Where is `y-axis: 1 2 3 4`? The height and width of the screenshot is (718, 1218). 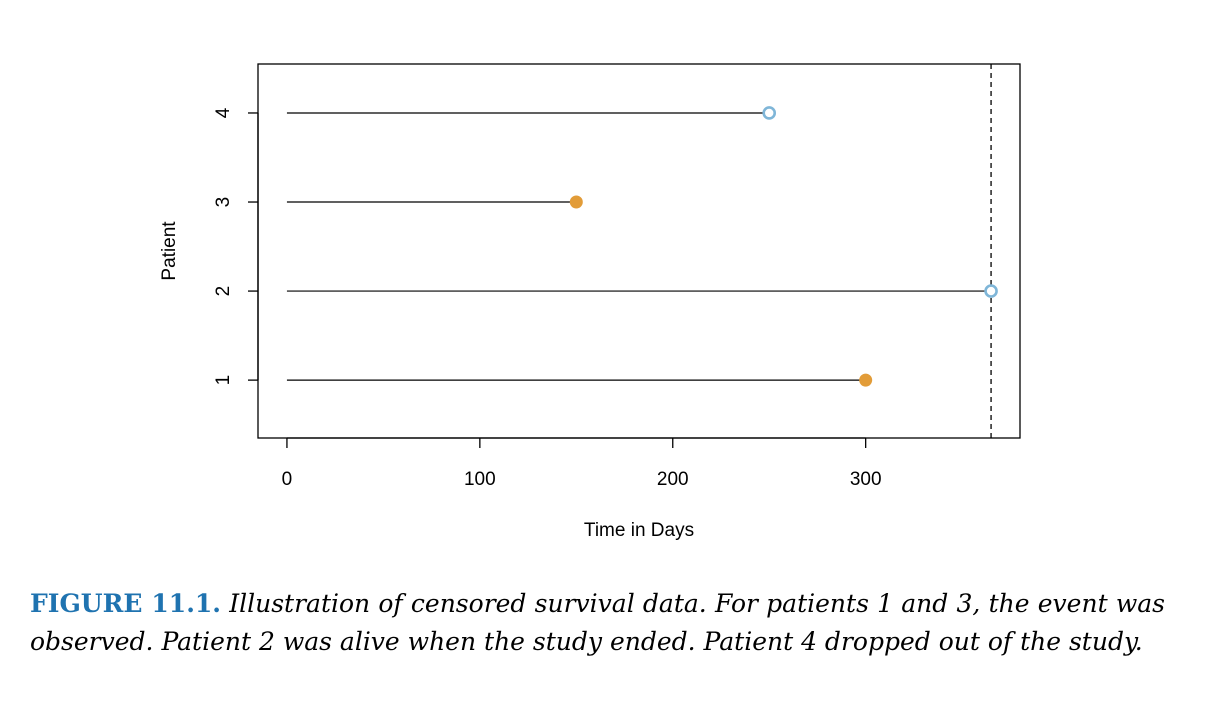
y-axis: 1 2 3 4 is located at coordinates (236, 246).